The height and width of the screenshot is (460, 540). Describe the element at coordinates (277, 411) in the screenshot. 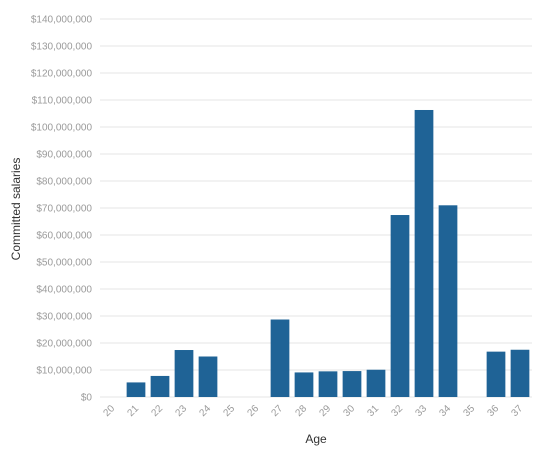

I see `x-tick-label: 27` at that location.